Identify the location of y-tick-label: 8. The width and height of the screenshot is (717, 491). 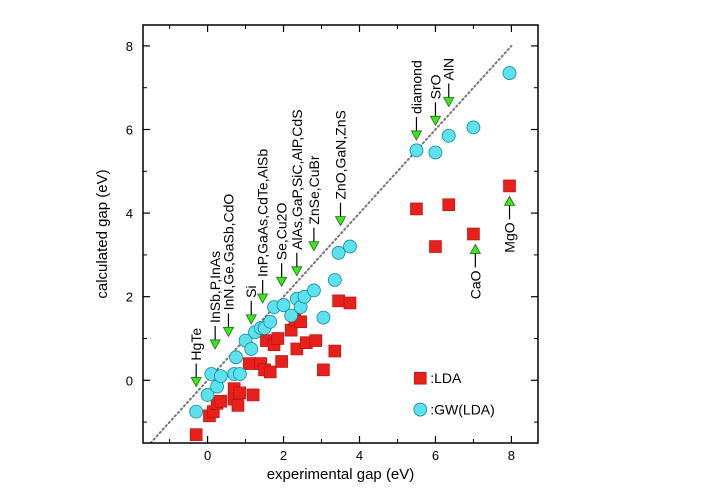
(129, 46).